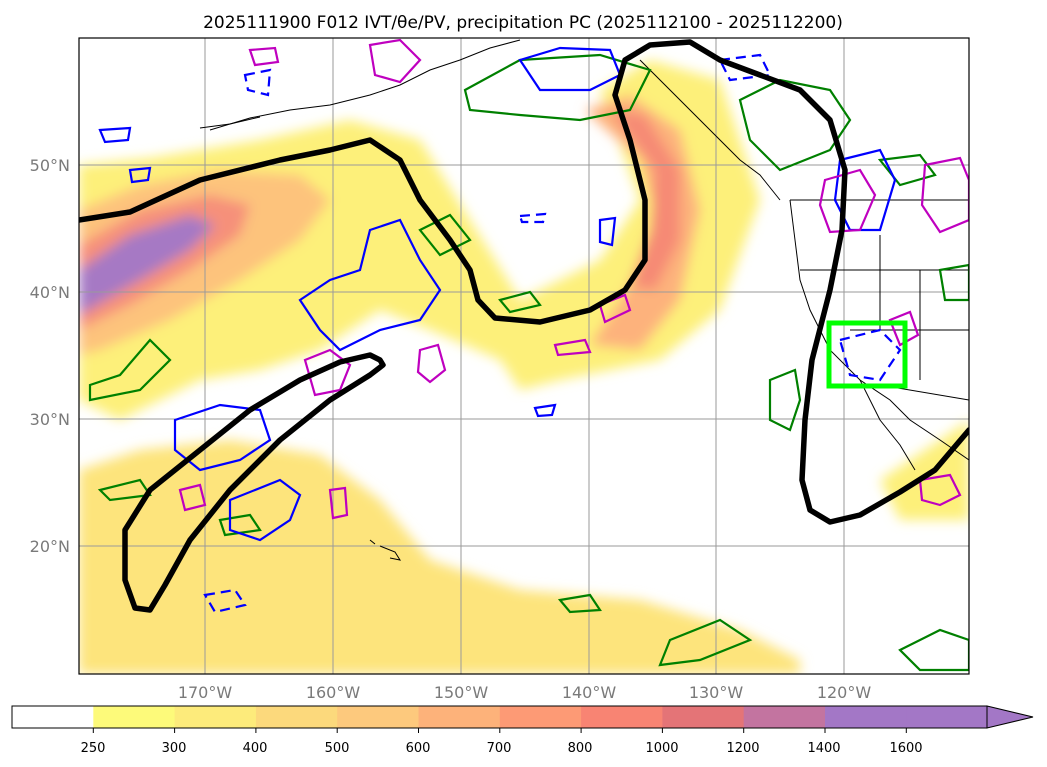  I want to click on lon-label-150w: 150°W, so click(461, 692).